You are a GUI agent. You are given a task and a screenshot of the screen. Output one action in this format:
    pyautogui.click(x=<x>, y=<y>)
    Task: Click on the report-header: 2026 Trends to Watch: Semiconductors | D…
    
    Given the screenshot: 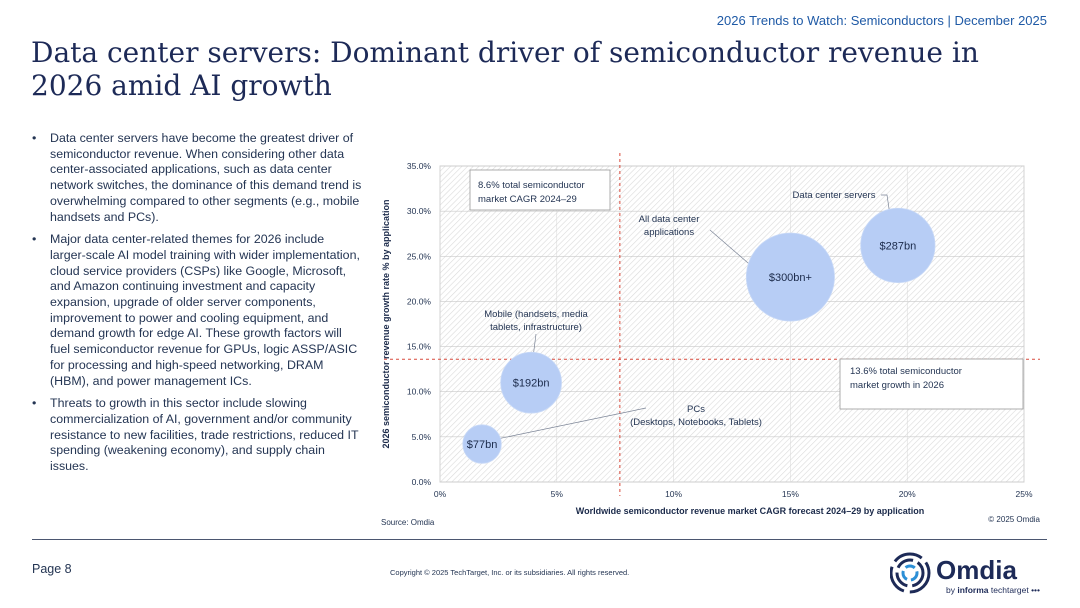 What is the action you would take?
    pyautogui.click(x=881, y=20)
    